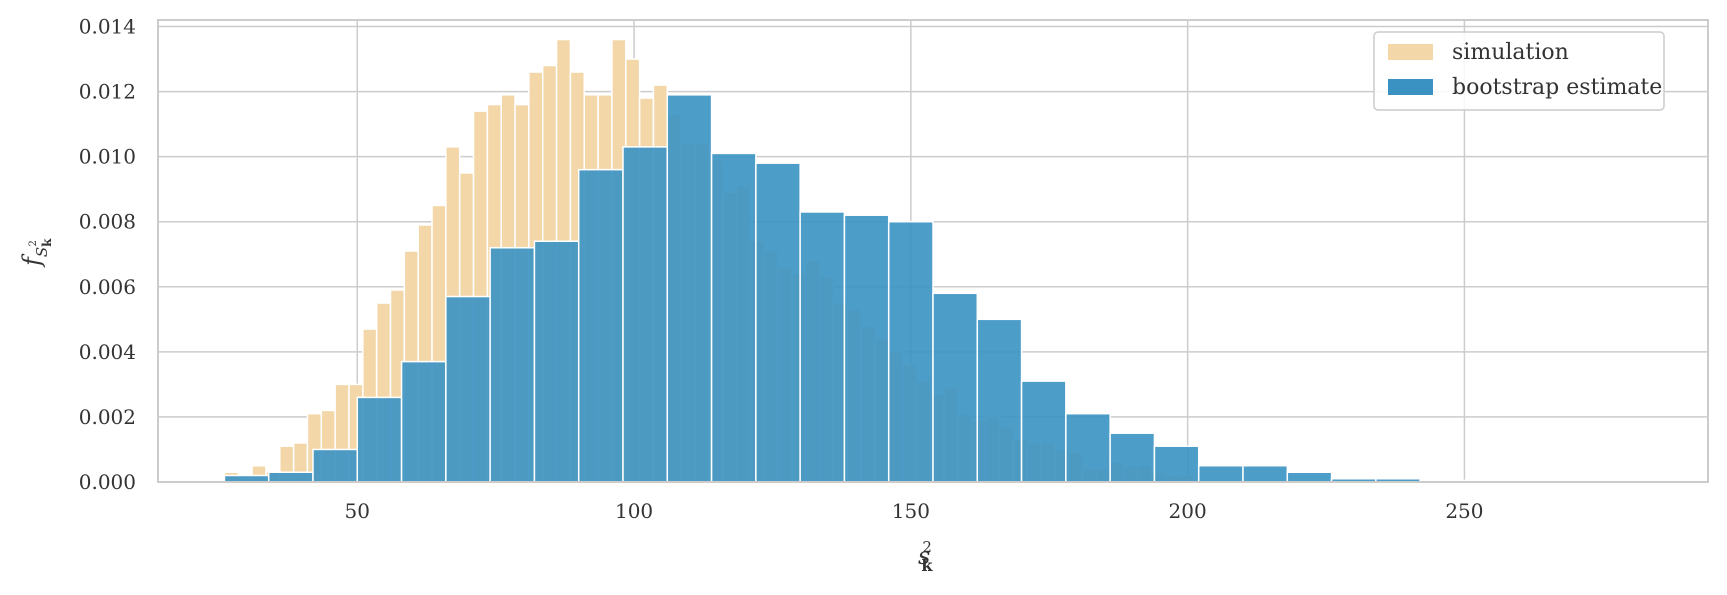 Image resolution: width=1727 pixels, height=595 pixels. What do you see at coordinates (927, 565) in the screenshot?
I see `x-axis-title-sub: k` at bounding box center [927, 565].